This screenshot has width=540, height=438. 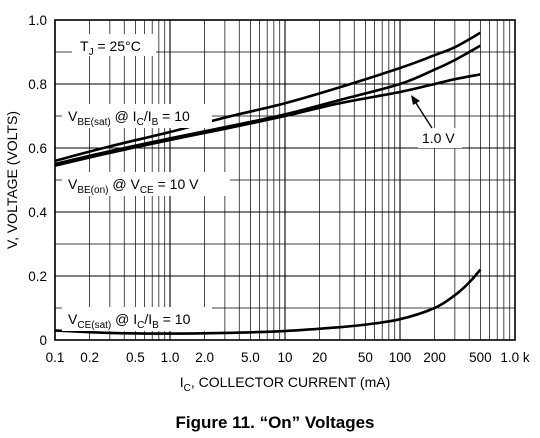 I want to click on y-tick-label: 0.6, so click(x=37, y=148).